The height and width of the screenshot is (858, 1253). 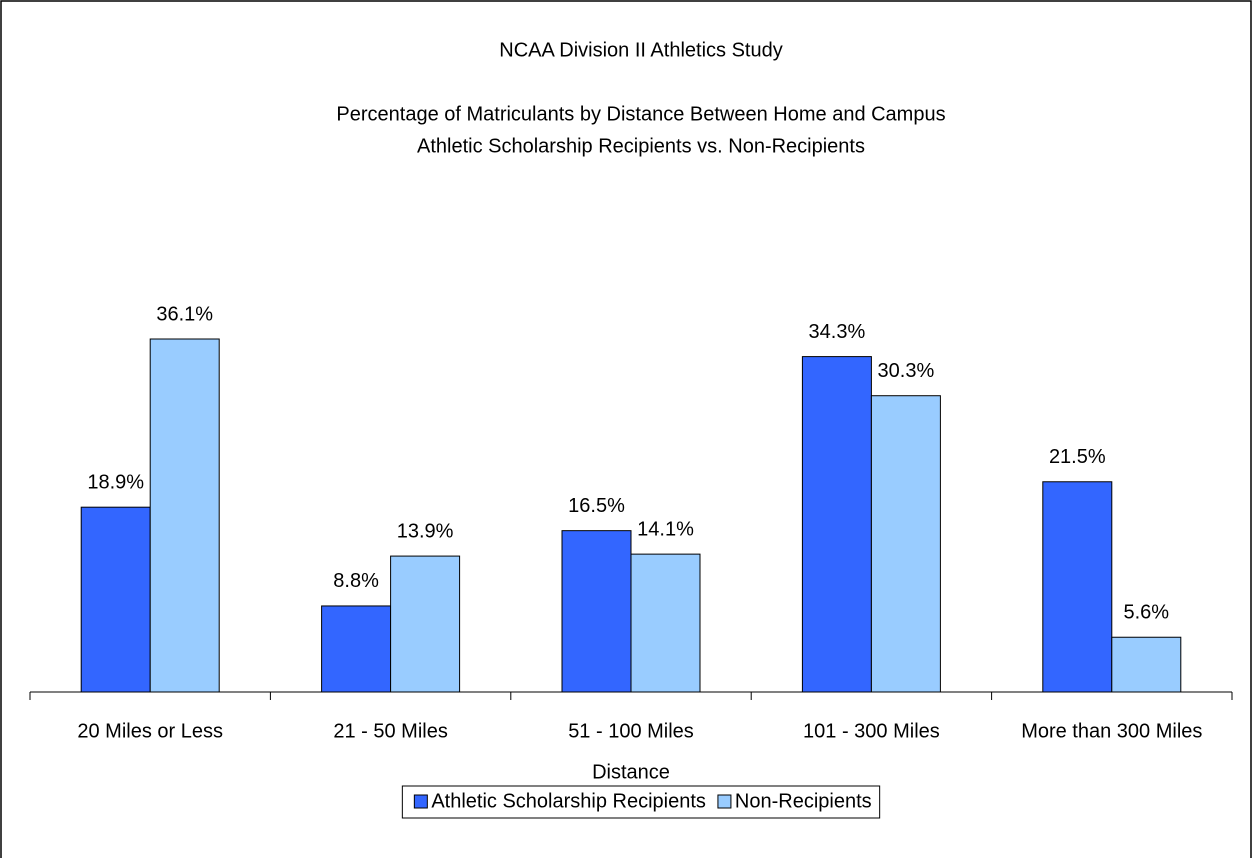 I want to click on x-tick-label: 101 - 300 Miles, so click(x=871, y=731).